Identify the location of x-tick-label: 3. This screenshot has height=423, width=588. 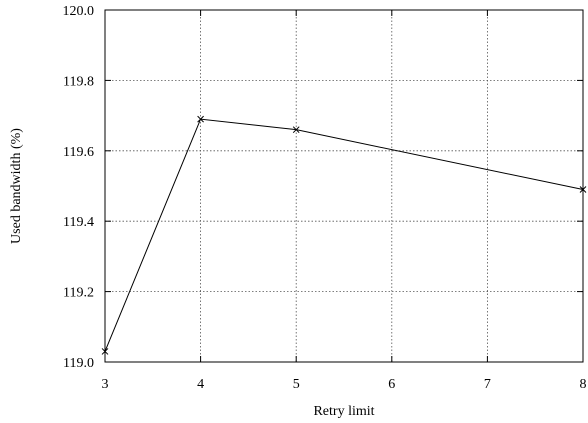
(105, 384).